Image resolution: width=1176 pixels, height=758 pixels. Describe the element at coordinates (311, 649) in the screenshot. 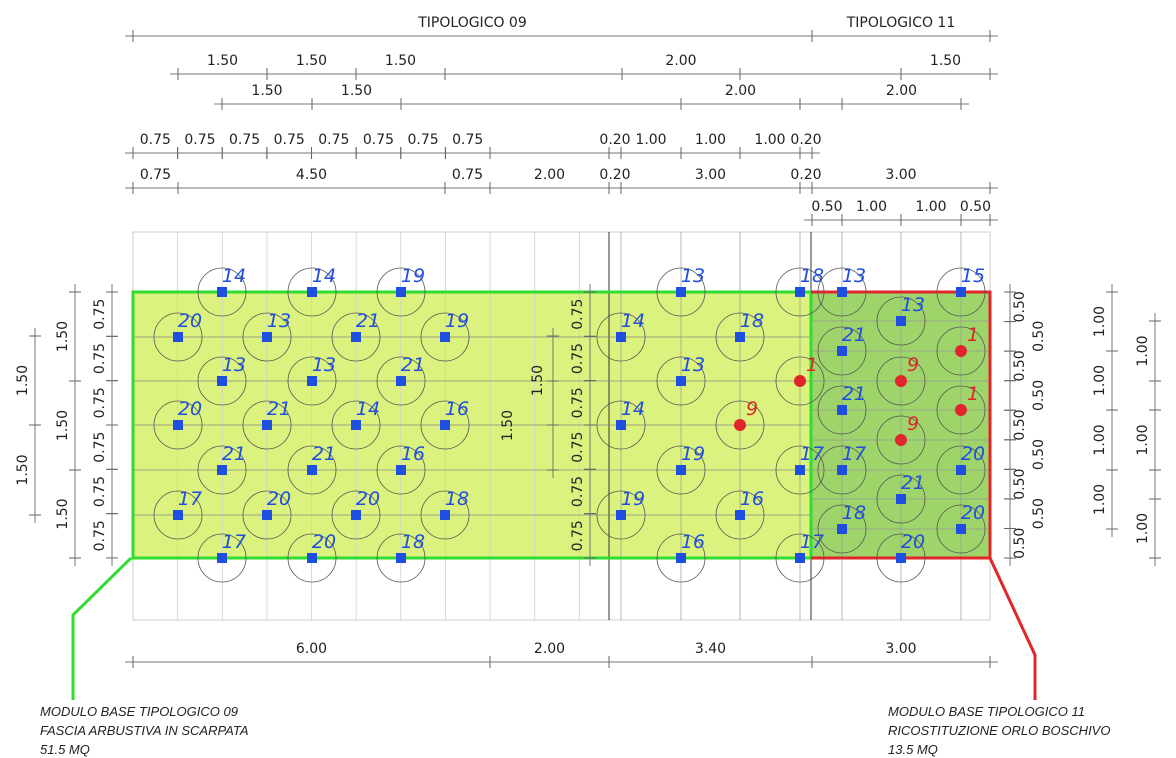

I see `dim-label: 6.00` at that location.